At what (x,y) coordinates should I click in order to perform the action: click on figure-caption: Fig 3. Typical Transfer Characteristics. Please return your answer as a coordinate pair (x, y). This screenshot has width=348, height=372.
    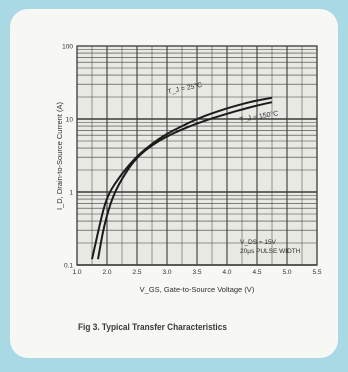
    Looking at the image, I should click on (152, 327).